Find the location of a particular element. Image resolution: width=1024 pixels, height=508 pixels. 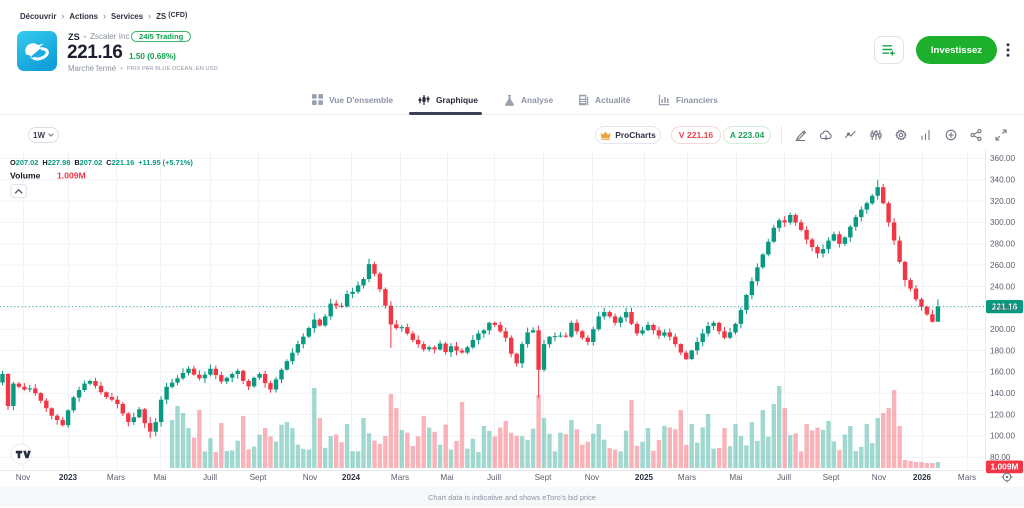

svg-text: 280.00 is located at coordinates (1002, 244).